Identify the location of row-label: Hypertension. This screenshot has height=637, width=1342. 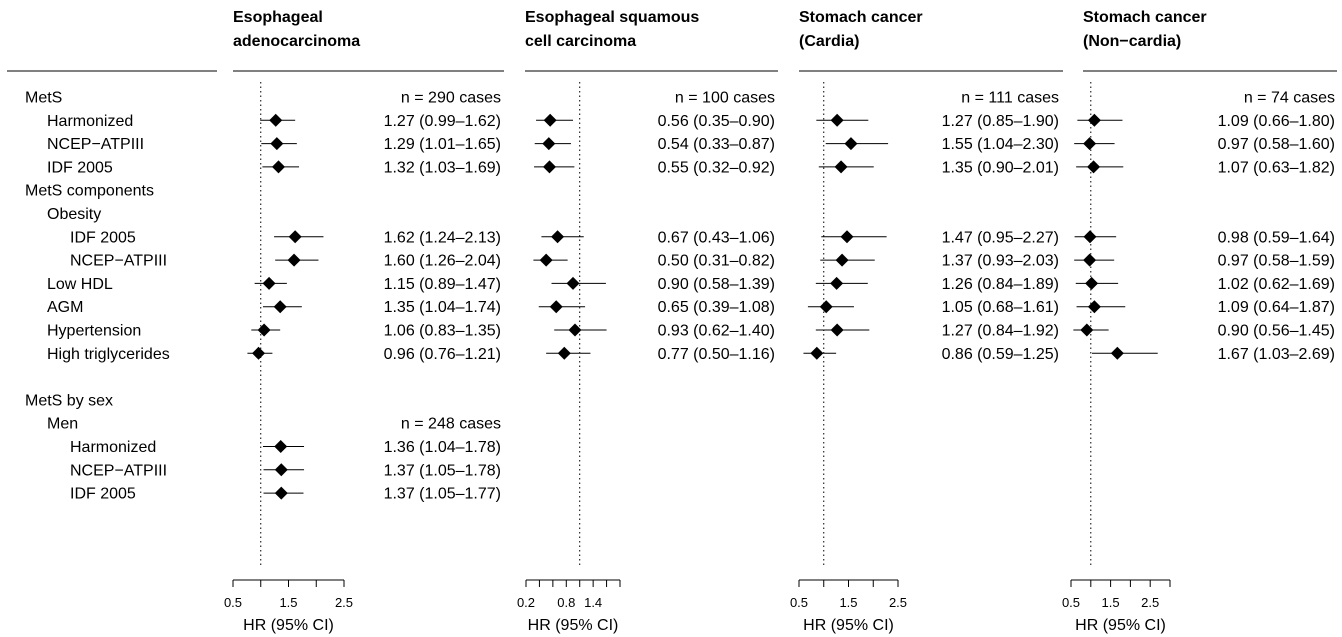
(94, 331).